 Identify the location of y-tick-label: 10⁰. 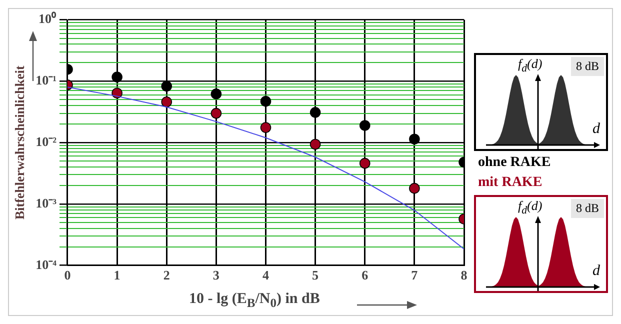
(47, 18).